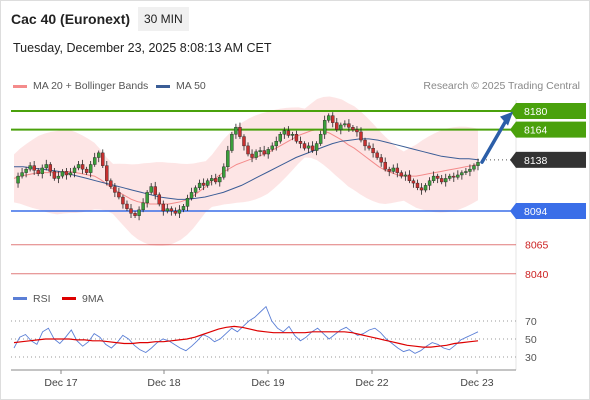  What do you see at coordinates (267, 383) in the screenshot?
I see `x-tick-label: Dec 19` at bounding box center [267, 383].